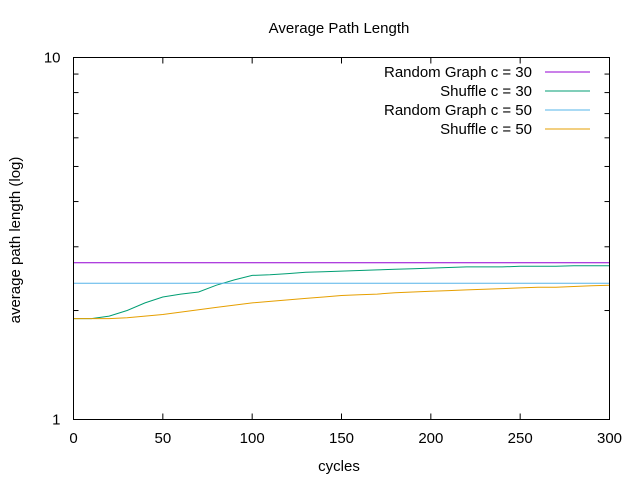 The image size is (640, 480). Describe the element at coordinates (486, 129) in the screenshot. I see `legend-label: Shuffle c = 50` at that location.